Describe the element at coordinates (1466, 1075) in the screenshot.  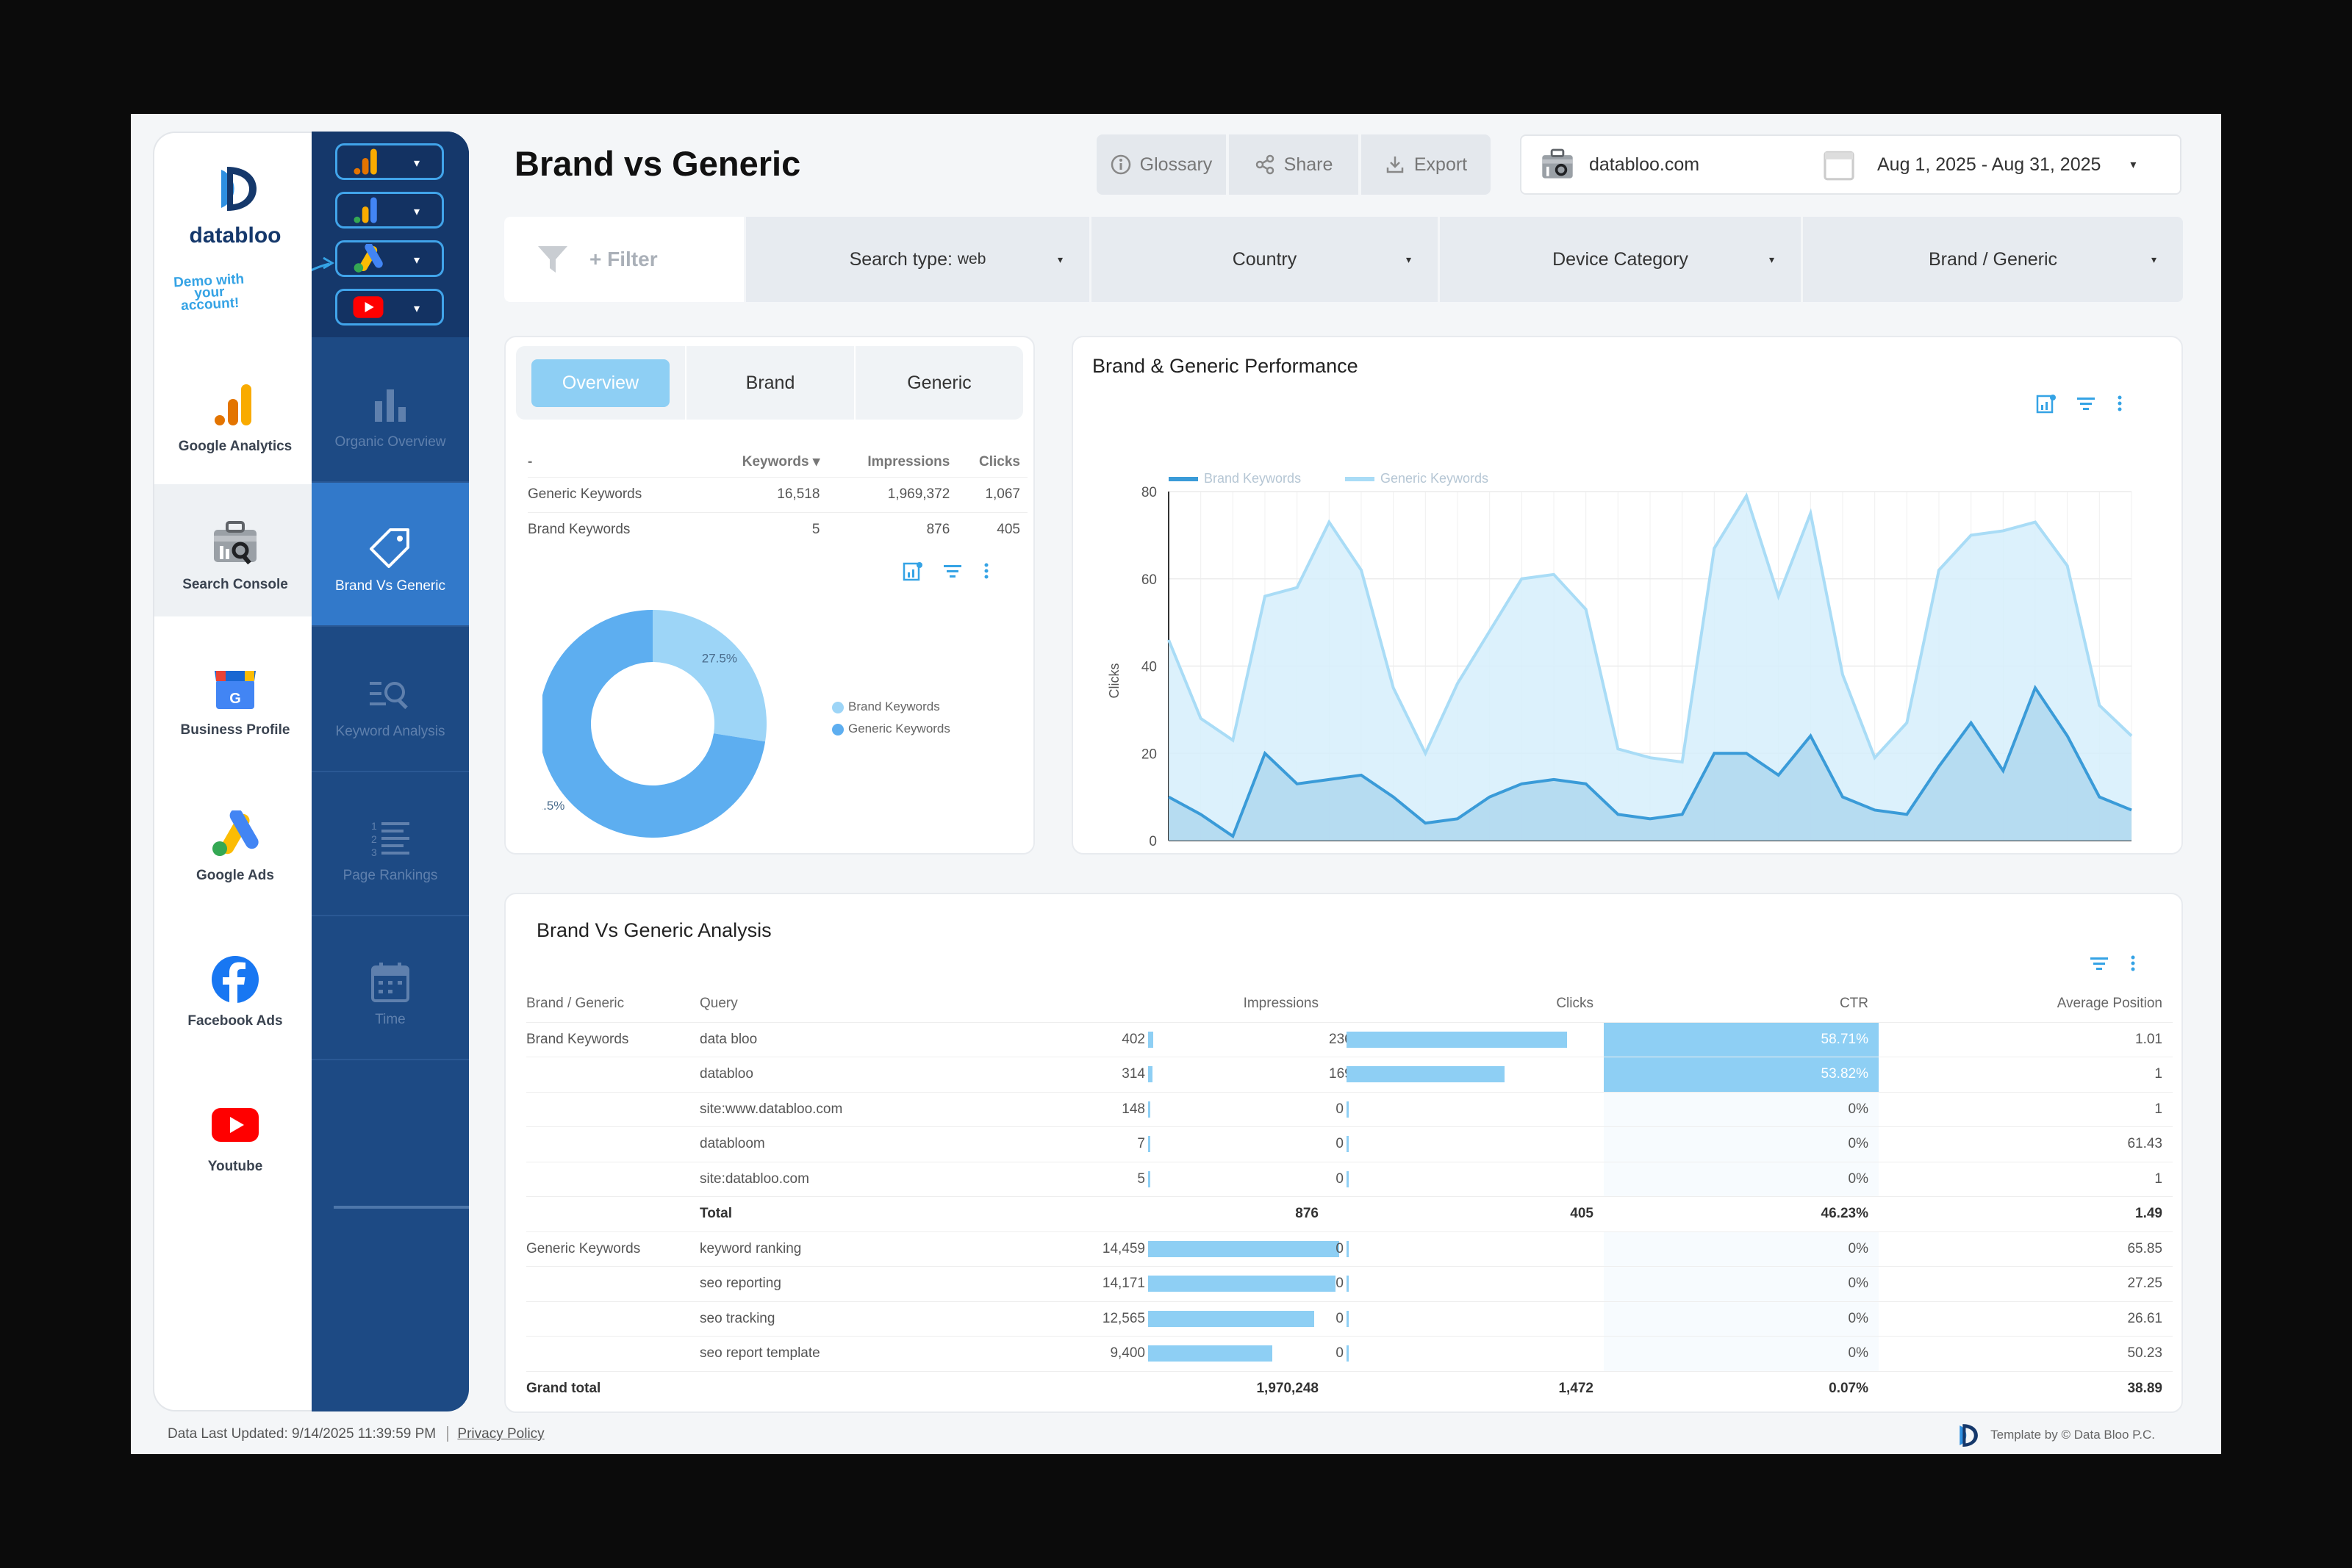
I see `cell-clicks: 169` at that location.